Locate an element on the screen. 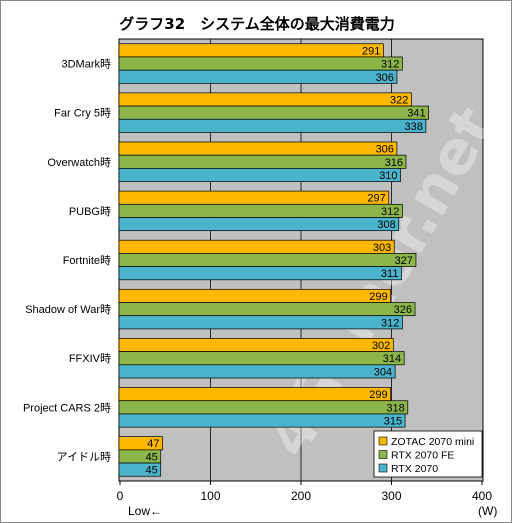 This screenshot has width=512, height=523. bar-value-label: 327 is located at coordinates (404, 261).